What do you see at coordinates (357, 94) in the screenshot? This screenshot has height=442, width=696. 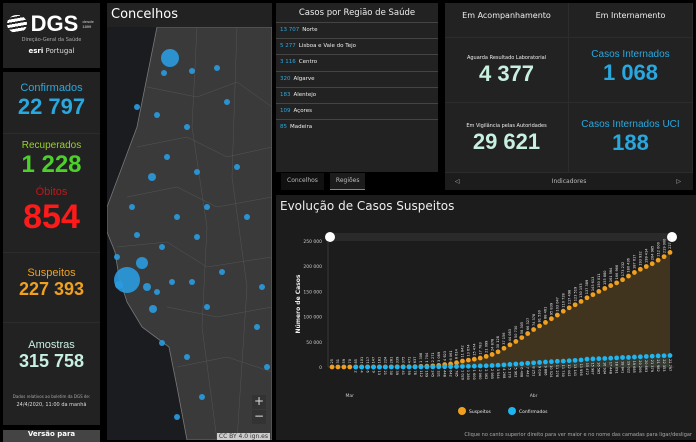 I see `region-row: 183 Alentejo` at bounding box center [357, 94].